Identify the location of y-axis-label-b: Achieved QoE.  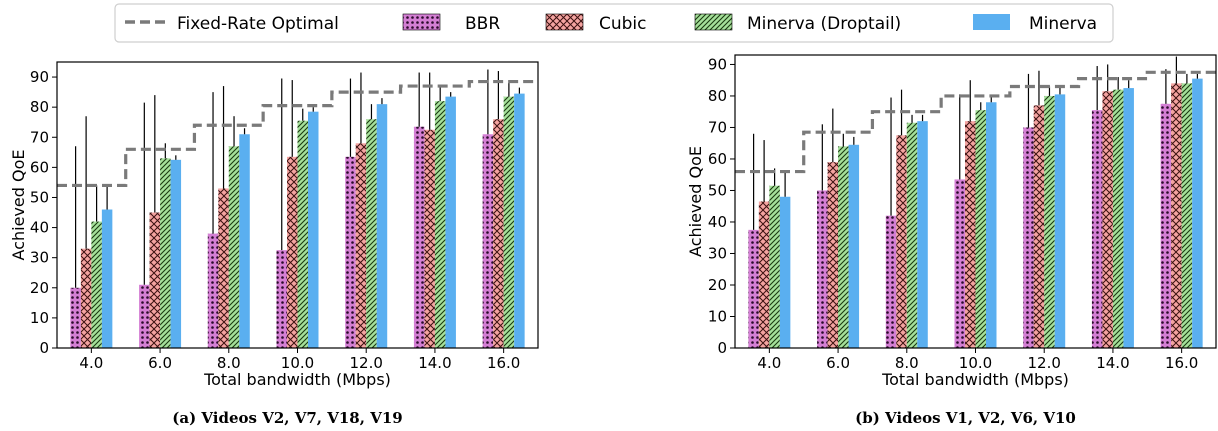
(695, 201).